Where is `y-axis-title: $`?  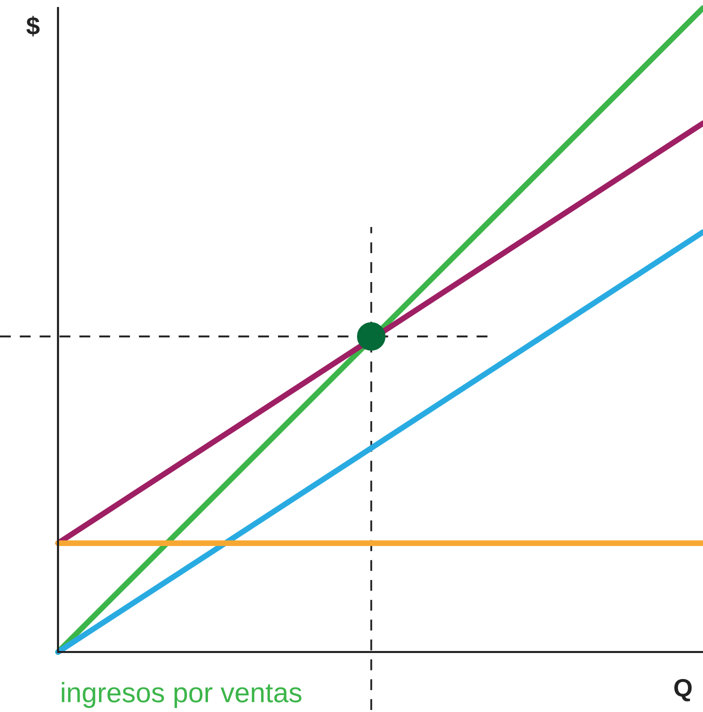 y-axis-title: $ is located at coordinates (33, 26).